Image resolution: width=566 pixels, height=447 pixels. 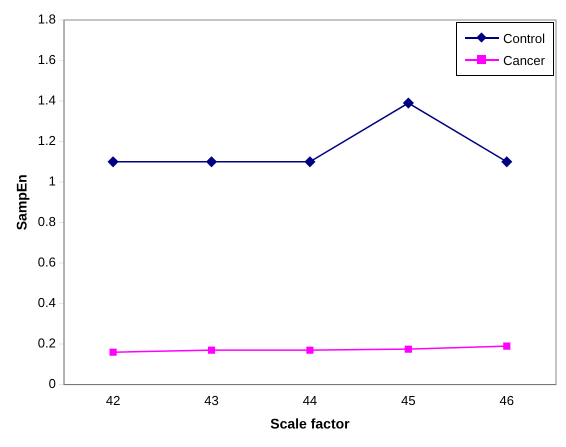 What do you see at coordinates (47, 302) in the screenshot?
I see `y-tick-label: 0.4` at bounding box center [47, 302].